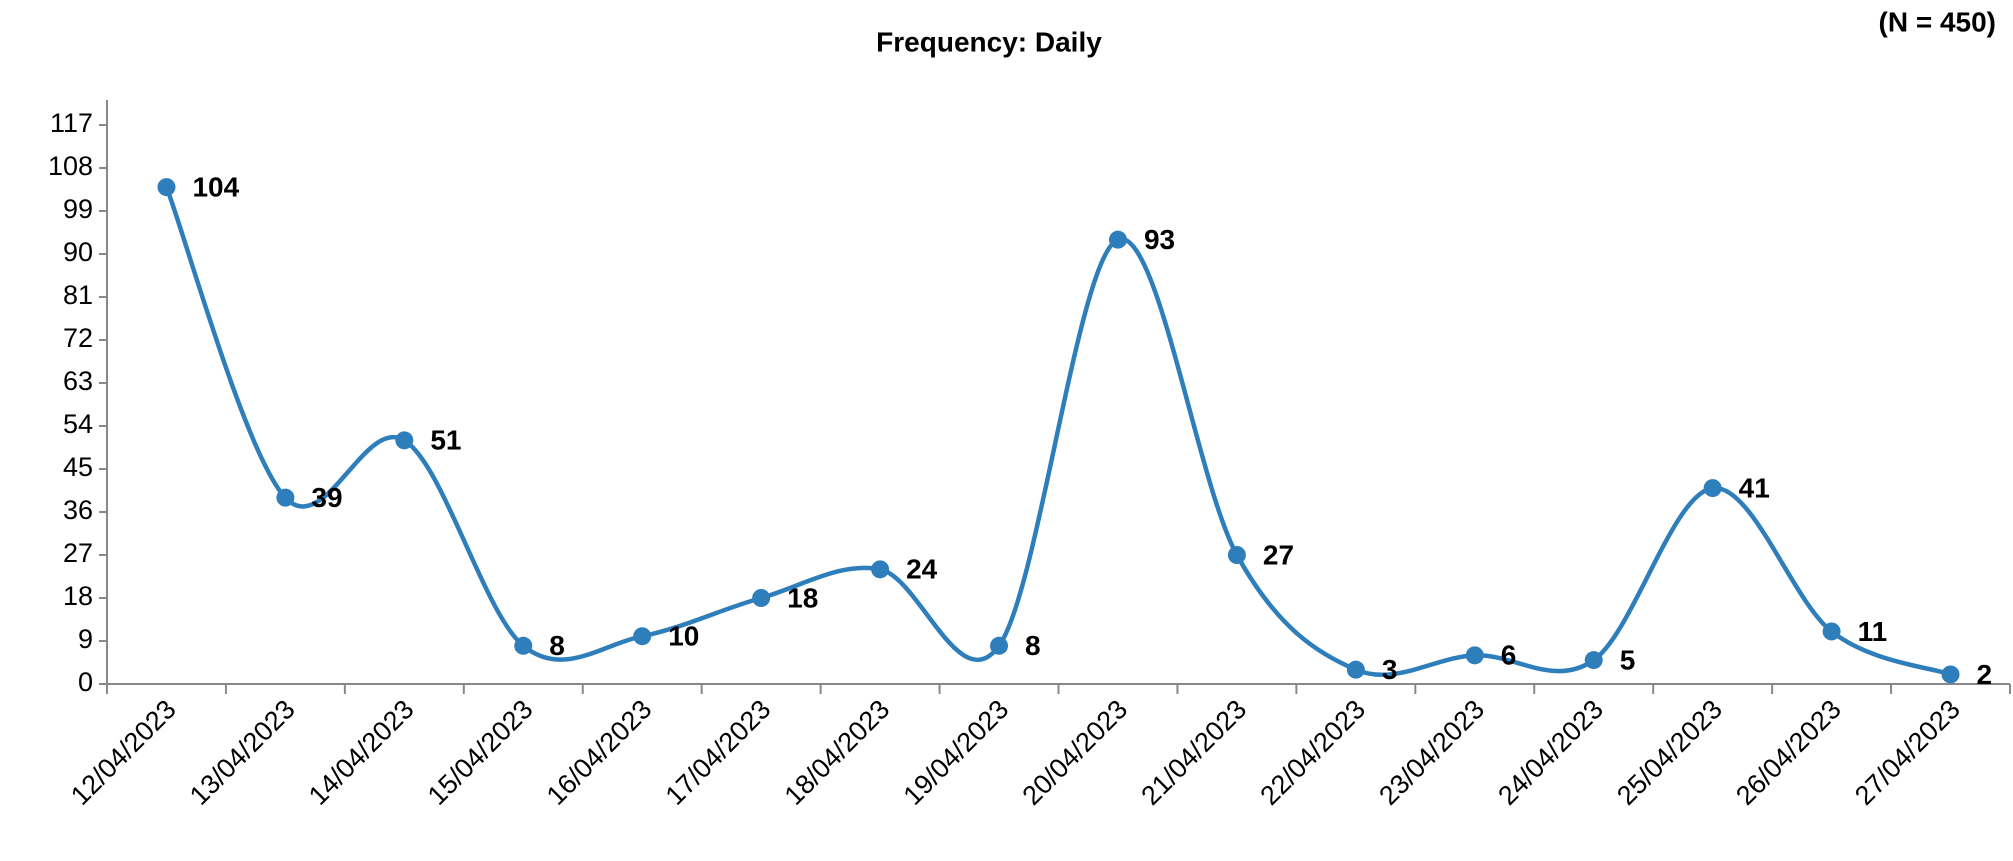  Describe the element at coordinates (78, 338) in the screenshot. I see `y-tick-label: 72` at that location.